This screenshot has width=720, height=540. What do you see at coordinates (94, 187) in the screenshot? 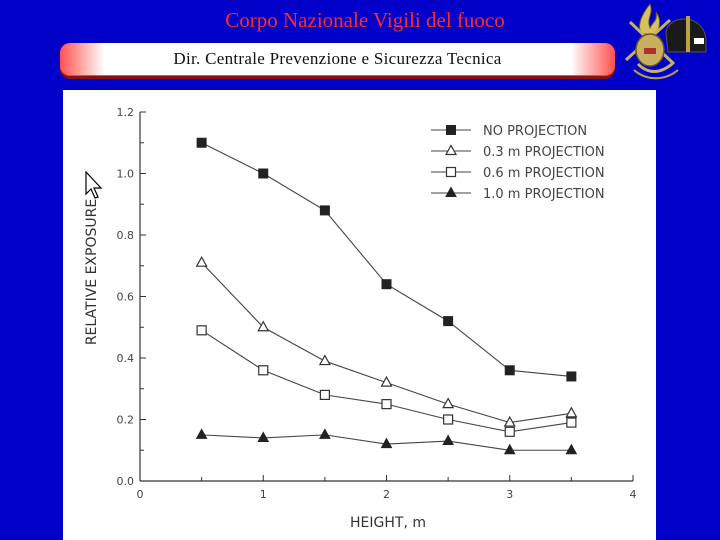
I see `mouse-pointer-icon` at bounding box center [94, 187].